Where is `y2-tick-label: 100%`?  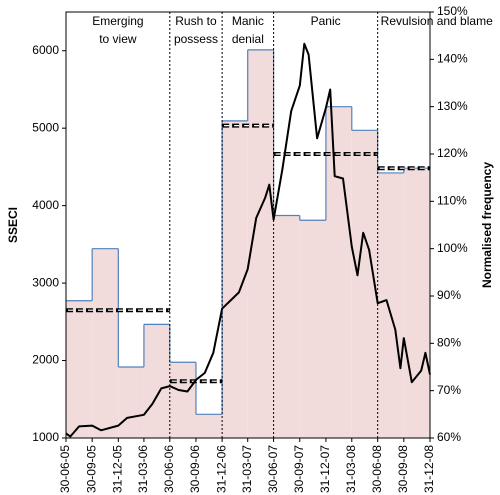
y2-tick-label: 100% is located at coordinates (452, 248).